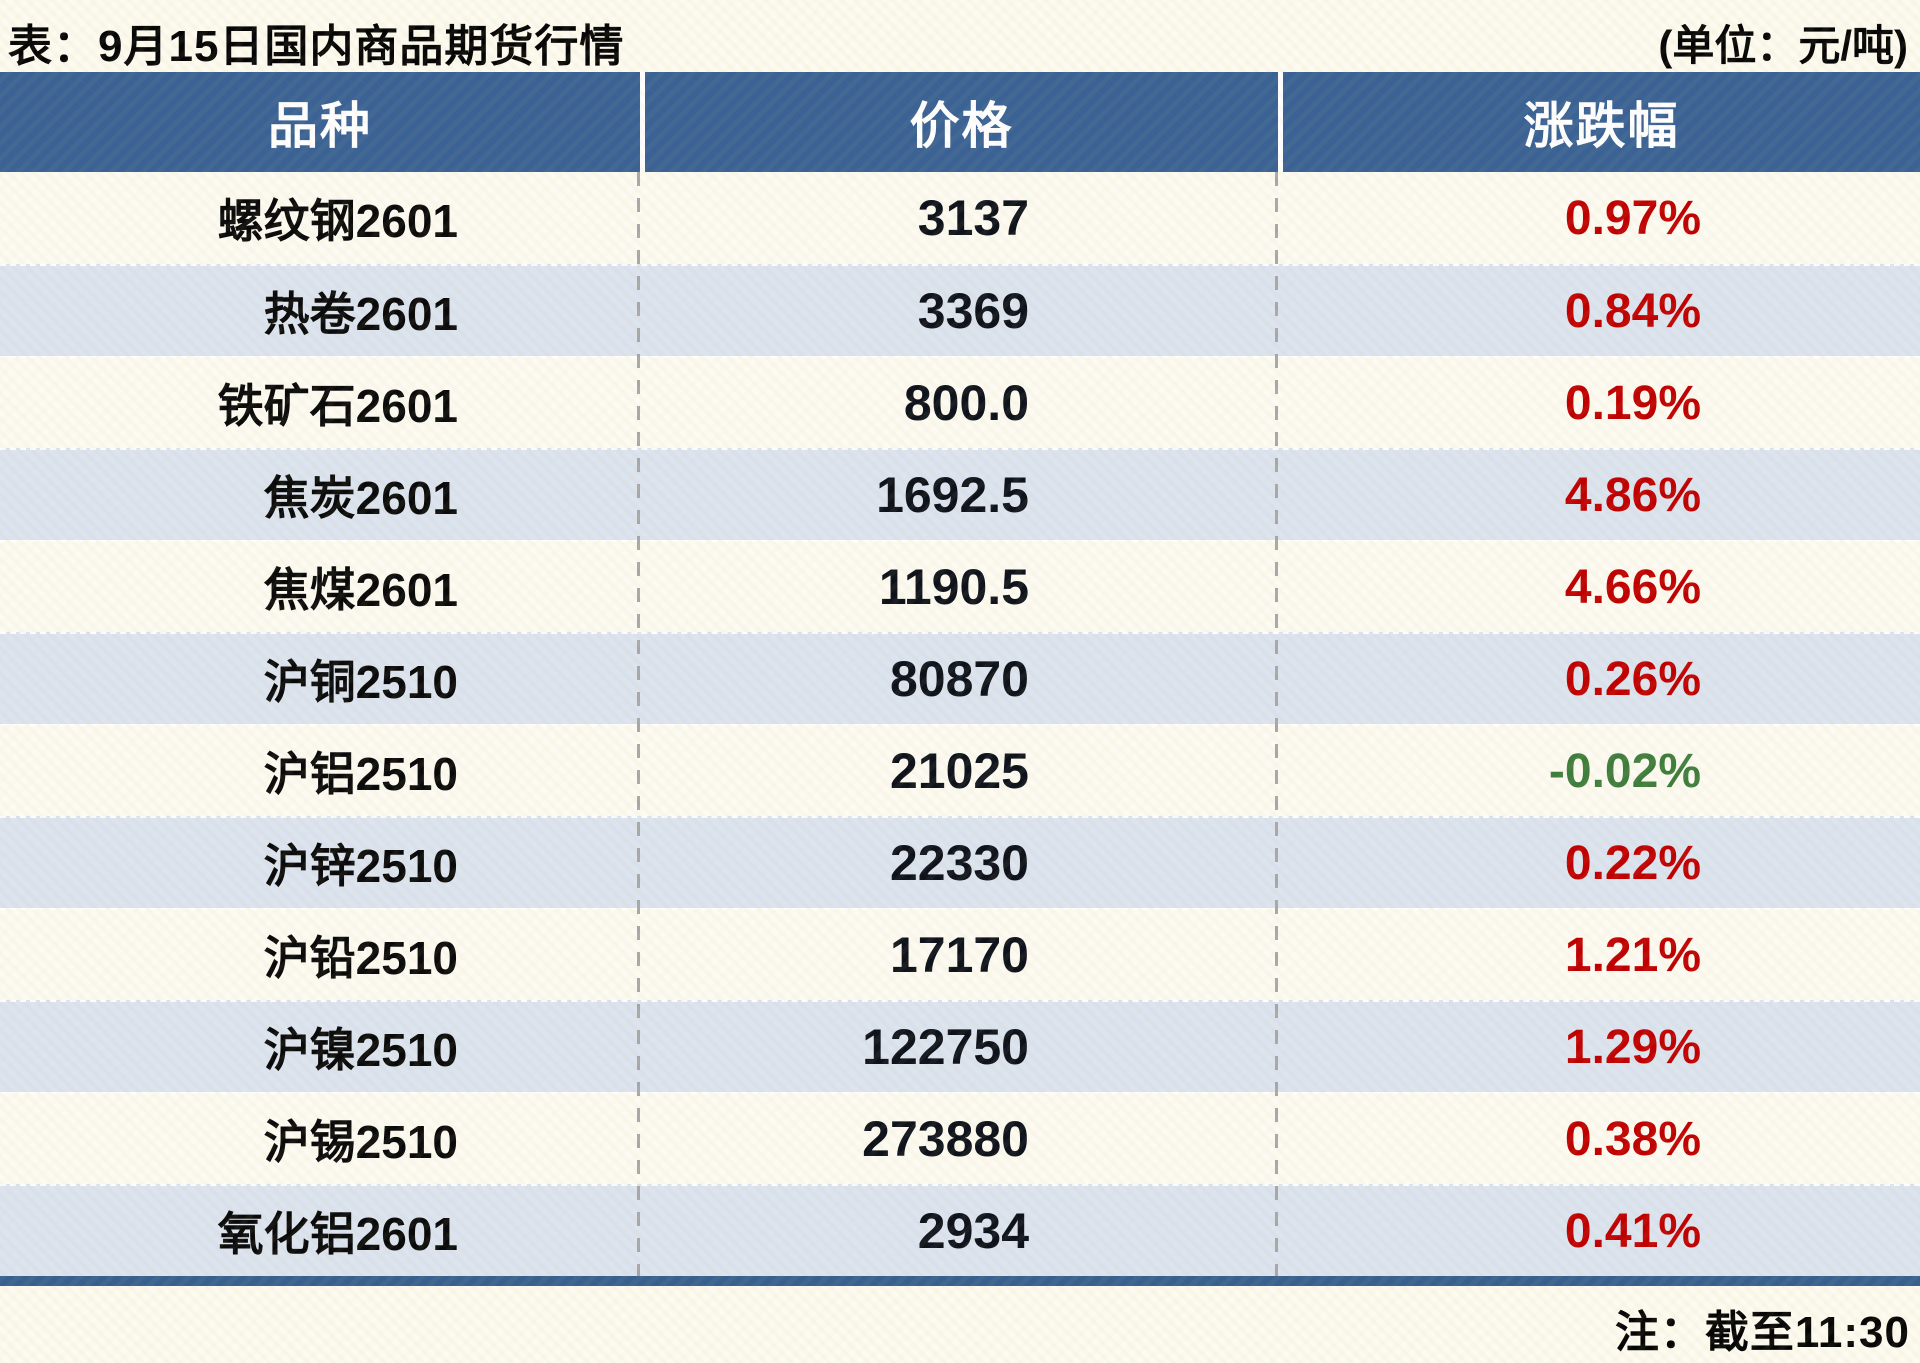 The image size is (1920, 1363). Describe the element at coordinates (1632, 495) in the screenshot. I see `cell-change: 4.86%` at that location.